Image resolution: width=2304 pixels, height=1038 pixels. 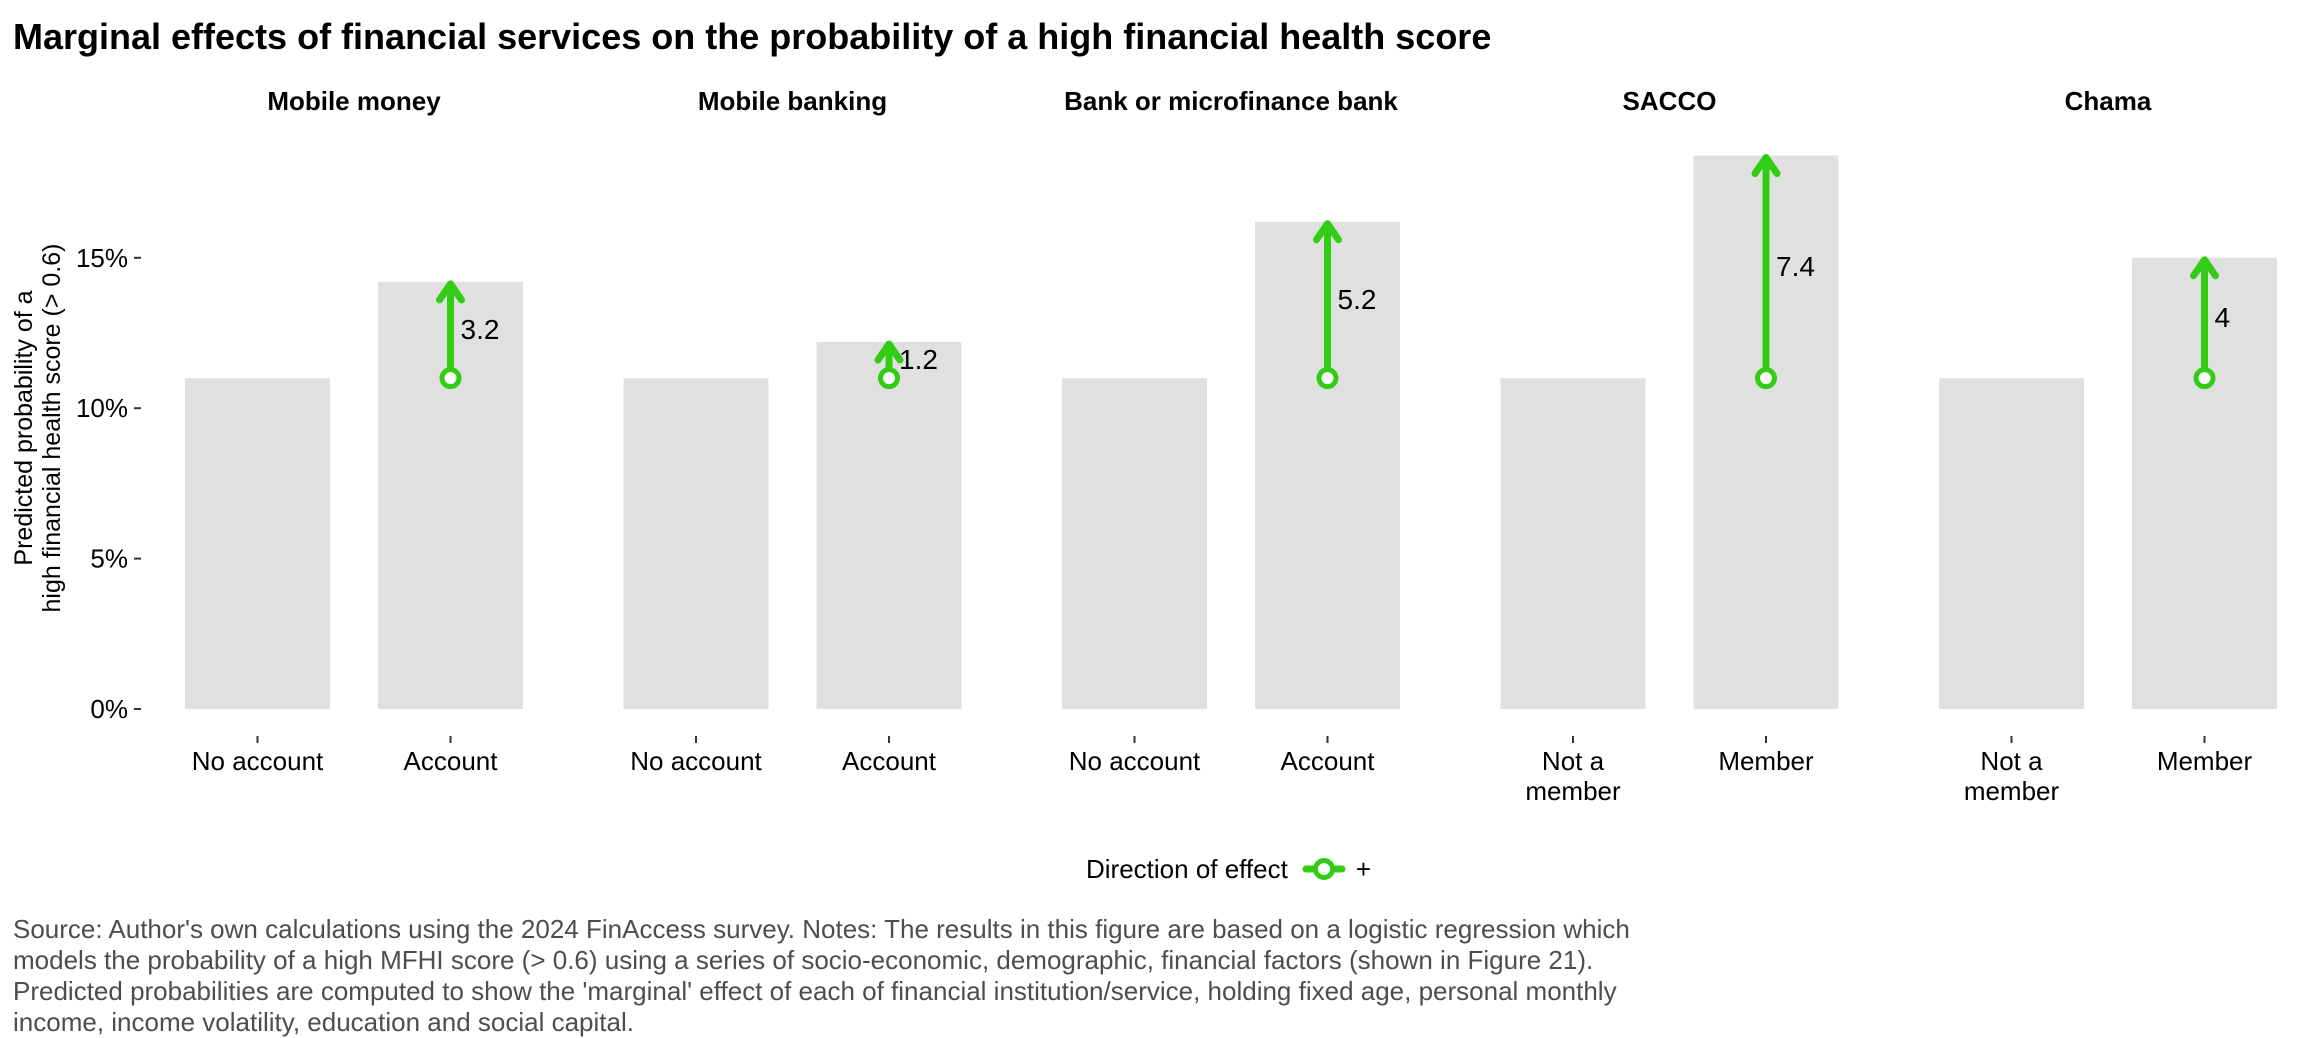 What do you see at coordinates (1187, 868) in the screenshot?
I see `legend-title: Direction of effect` at bounding box center [1187, 868].